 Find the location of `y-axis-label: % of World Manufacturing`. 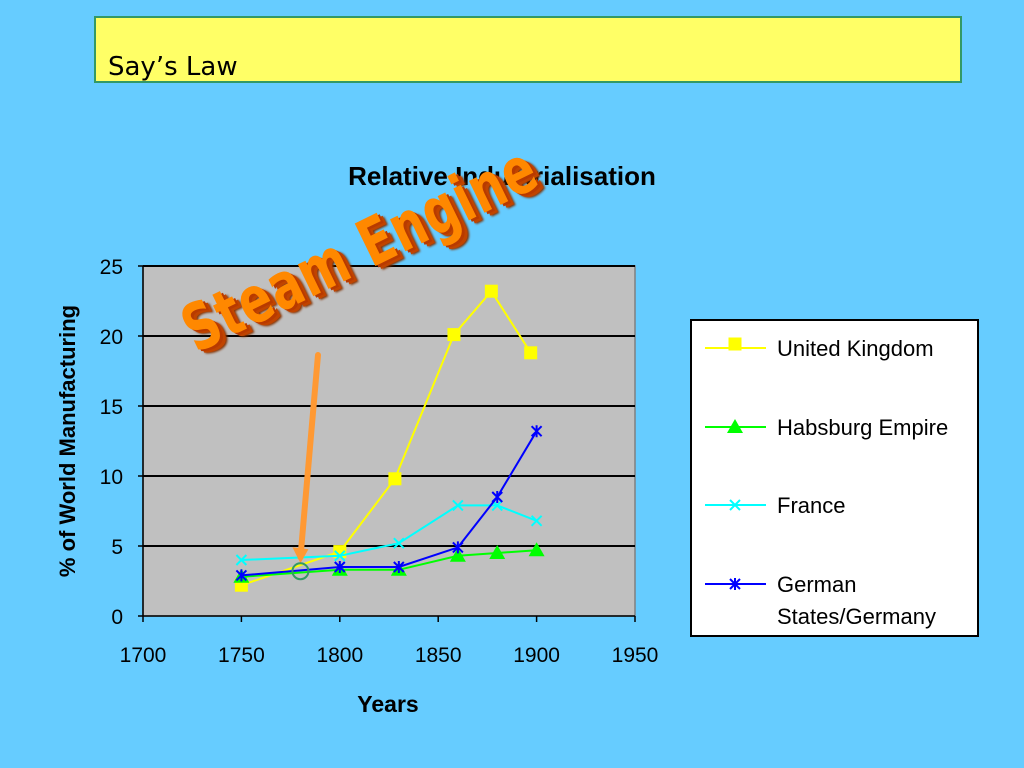

y-axis-label: % of World Manufacturing is located at coordinates (67, 441).